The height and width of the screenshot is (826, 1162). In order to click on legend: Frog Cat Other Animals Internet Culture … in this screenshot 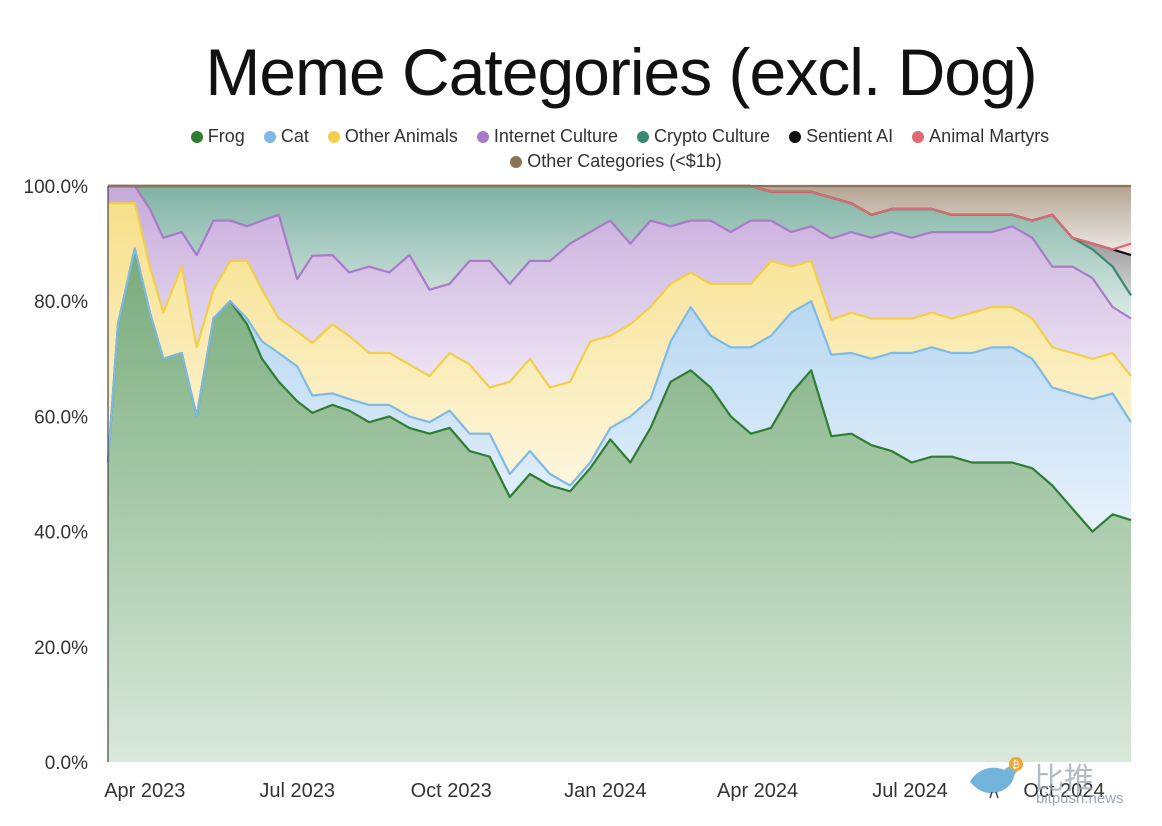, I will do `click(581, 136)`.